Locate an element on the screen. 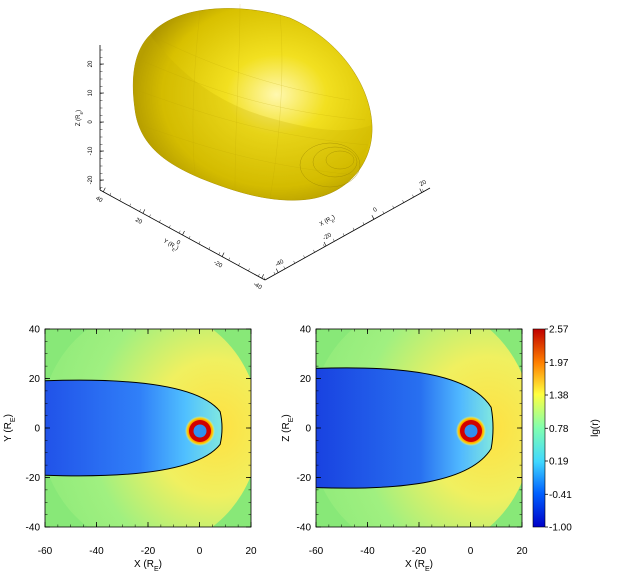  colorbar-gradient is located at coordinates (539, 428).